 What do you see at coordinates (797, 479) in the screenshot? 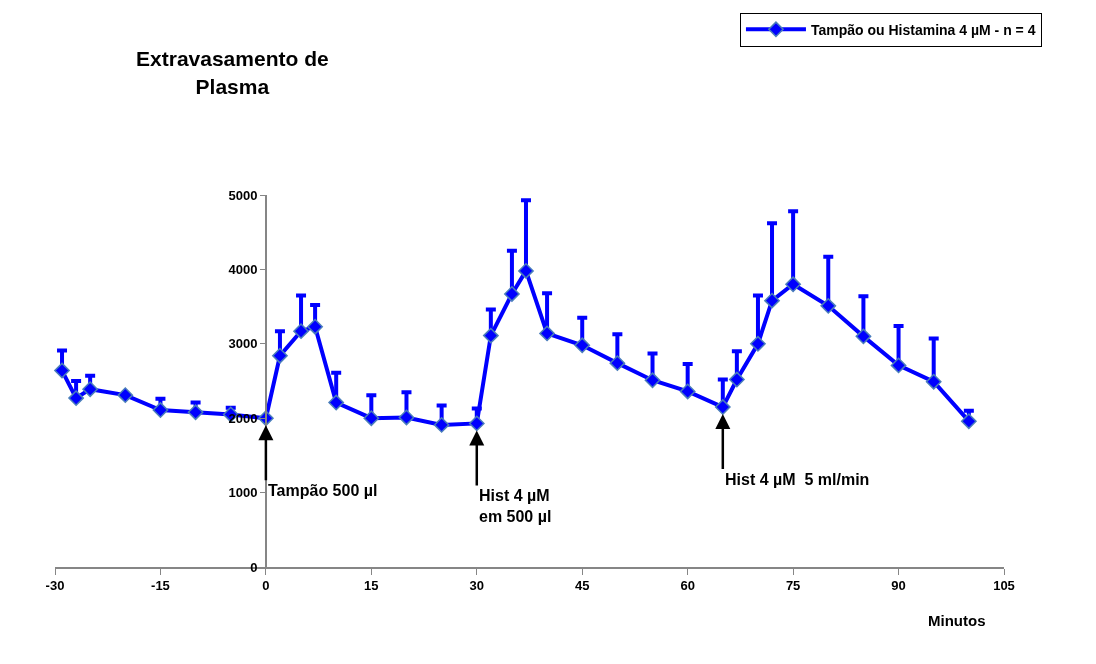
I see `annotation: Hist 4 µM 5 ml/min` at bounding box center [797, 479].